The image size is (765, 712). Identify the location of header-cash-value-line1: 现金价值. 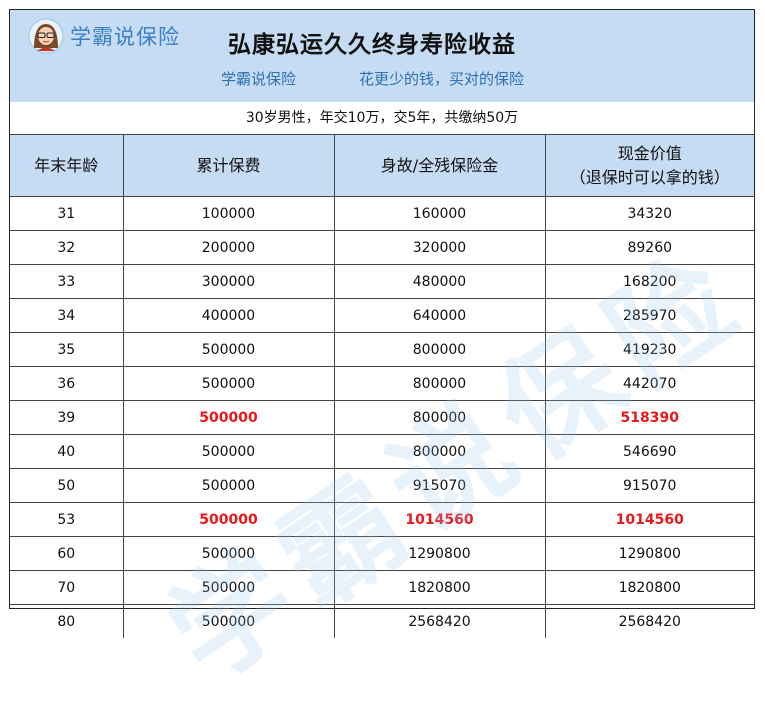
(649, 153).